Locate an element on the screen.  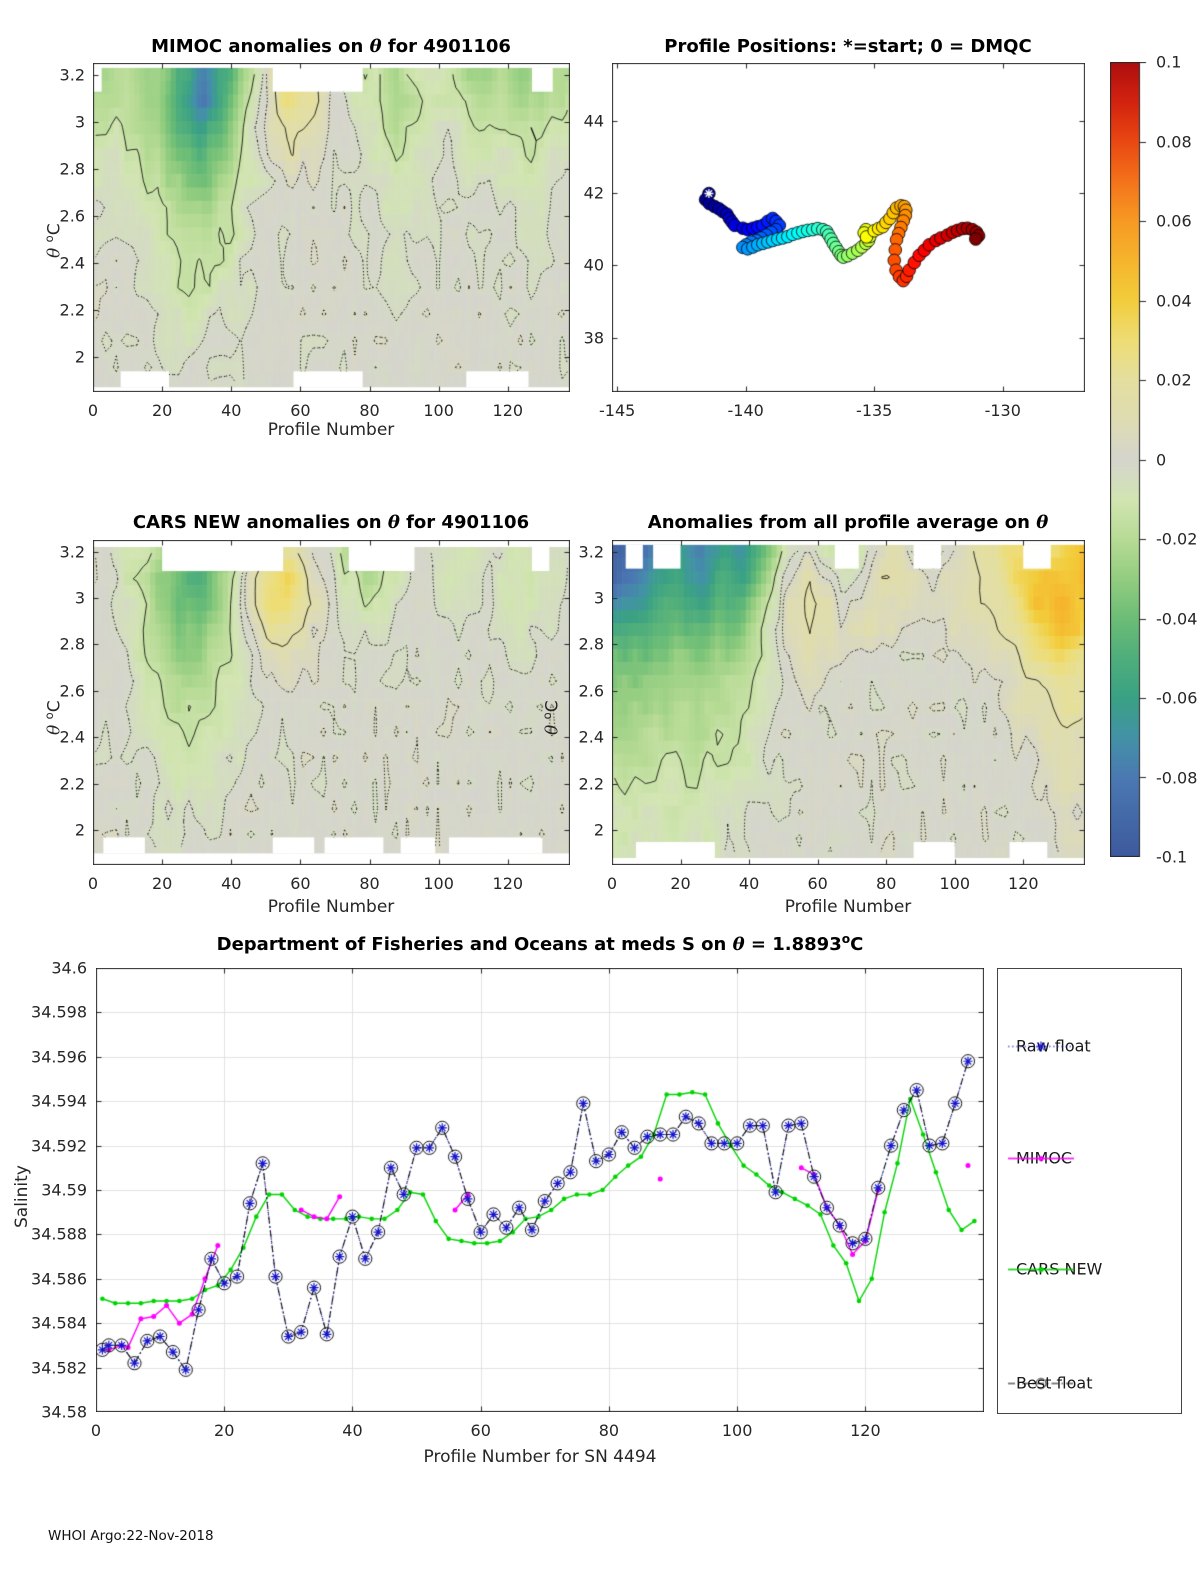
tick-label: 42 is located at coordinates (593, 193).